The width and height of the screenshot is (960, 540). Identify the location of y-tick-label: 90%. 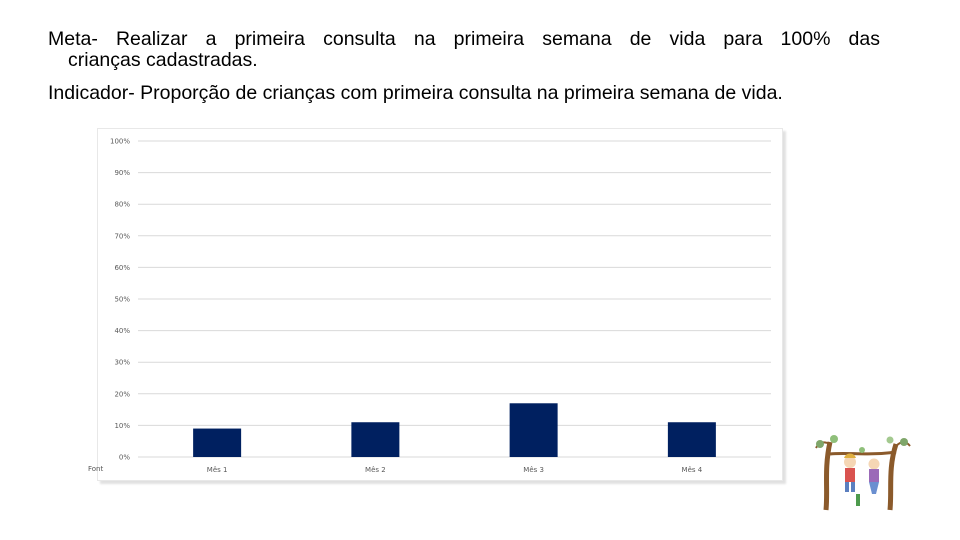
(122, 173).